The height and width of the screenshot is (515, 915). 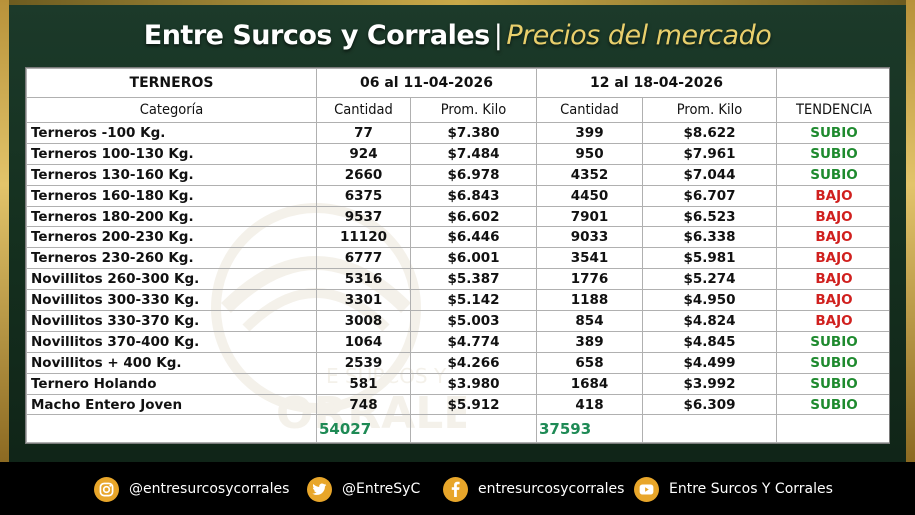 What do you see at coordinates (363, 341) in the screenshot?
I see `row-cantidad-1: 1064` at bounding box center [363, 341].